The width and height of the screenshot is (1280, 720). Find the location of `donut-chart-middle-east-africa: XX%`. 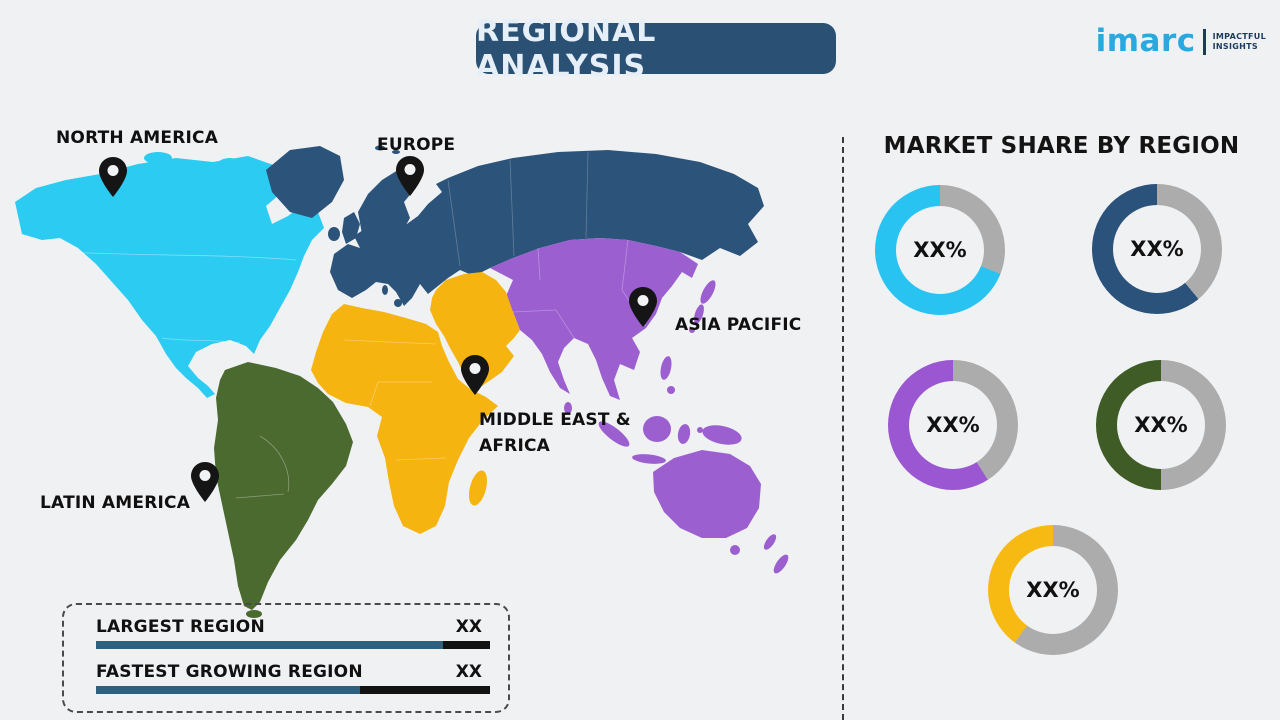

donut-chart-middle-east-africa: XX% is located at coordinates (1053, 590).